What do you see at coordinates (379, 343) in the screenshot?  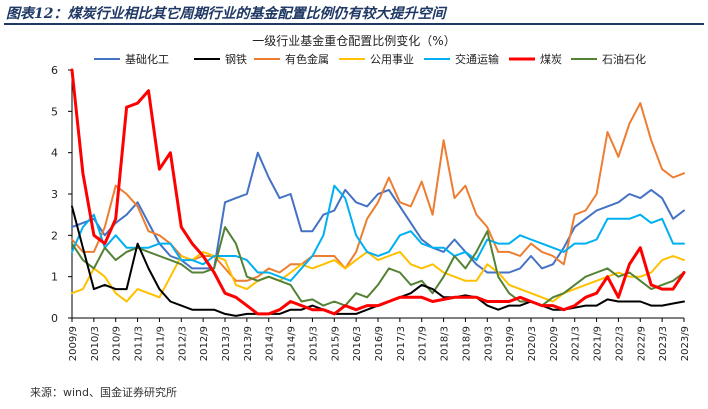 I see `x-tick-label: 2016/9` at bounding box center [379, 343].